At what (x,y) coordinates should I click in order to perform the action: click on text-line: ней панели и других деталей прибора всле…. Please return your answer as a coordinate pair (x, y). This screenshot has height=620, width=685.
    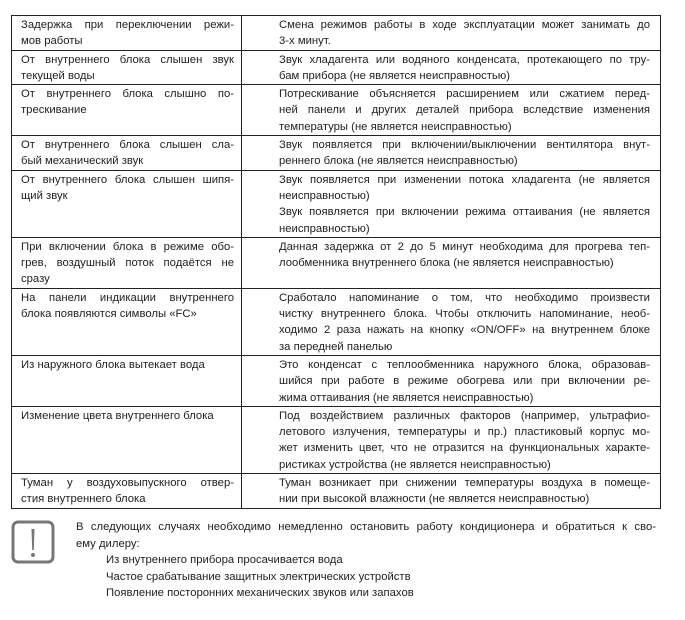
    Looking at the image, I should click on (464, 110).